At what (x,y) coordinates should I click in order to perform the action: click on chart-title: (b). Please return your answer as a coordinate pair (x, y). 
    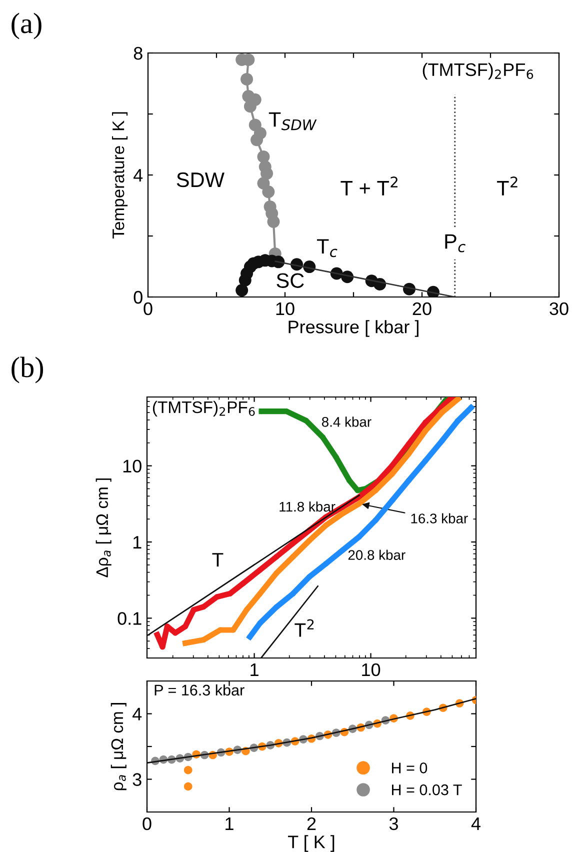
    Looking at the image, I should click on (28, 370).